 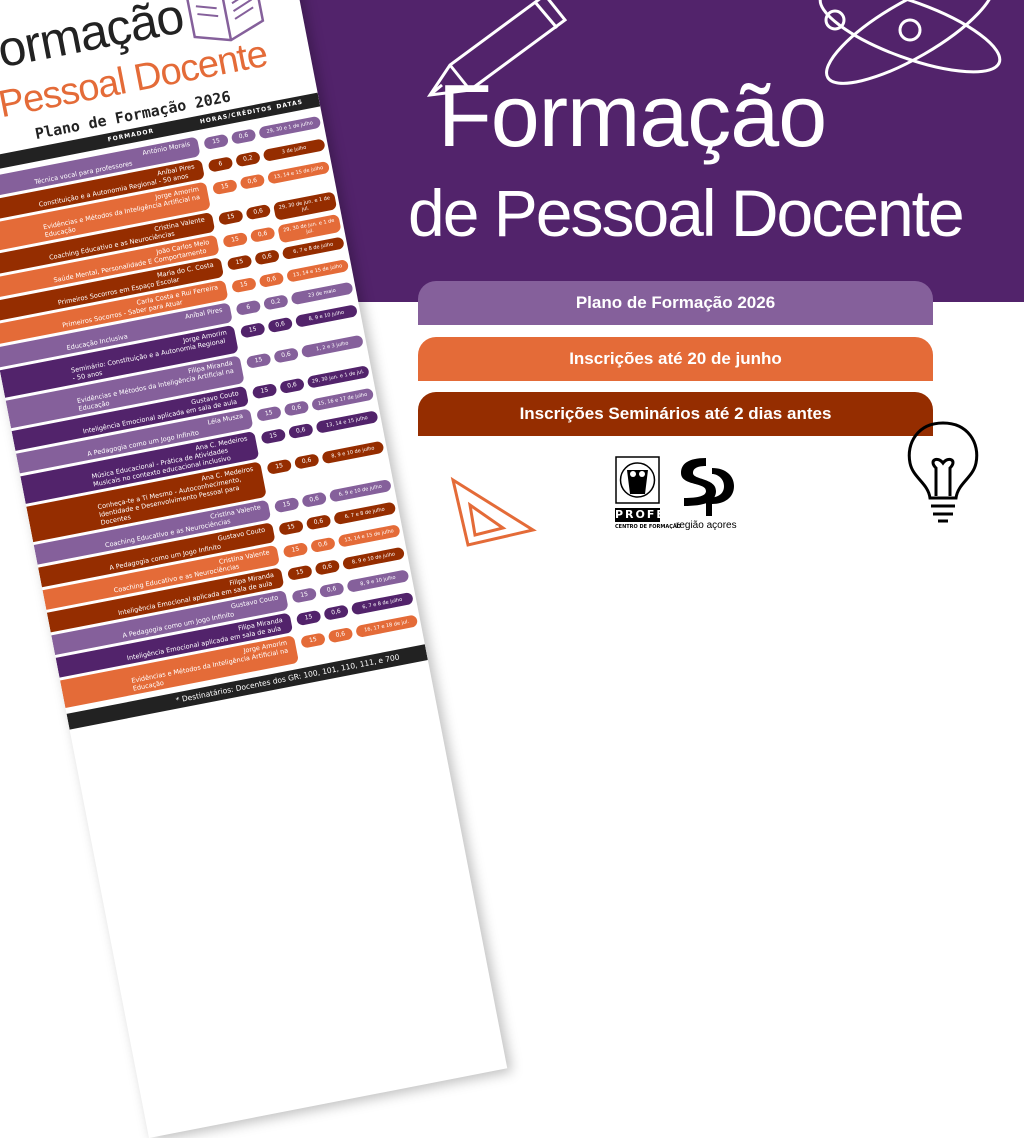 What do you see at coordinates (289, 104) in the screenshot?
I see `header-dates: DATAS` at bounding box center [289, 104].